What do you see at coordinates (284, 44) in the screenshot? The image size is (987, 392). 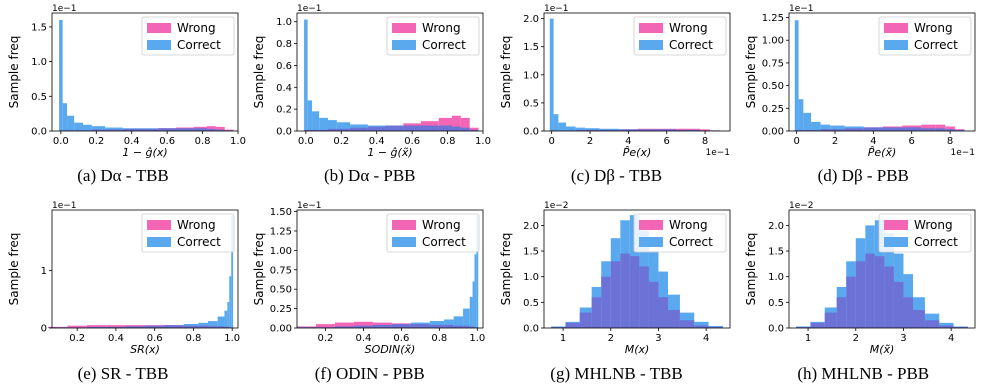 I see `y-tick-label: 0.8` at bounding box center [284, 44].